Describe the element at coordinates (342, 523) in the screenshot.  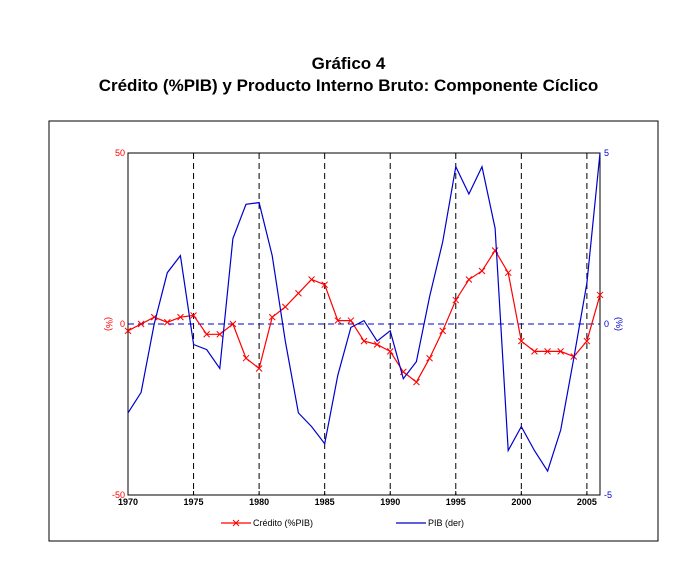
I see `legend: Crédito (%PIB) PIB (der)` at that location.